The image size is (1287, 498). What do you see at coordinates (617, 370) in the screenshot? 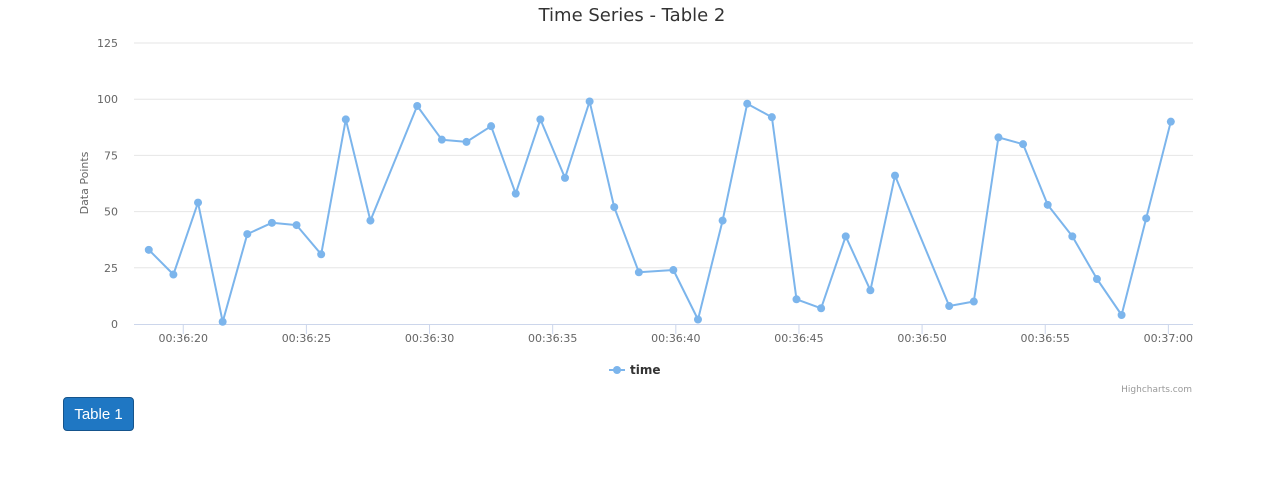
I see `legend-marker-icon` at bounding box center [617, 370].